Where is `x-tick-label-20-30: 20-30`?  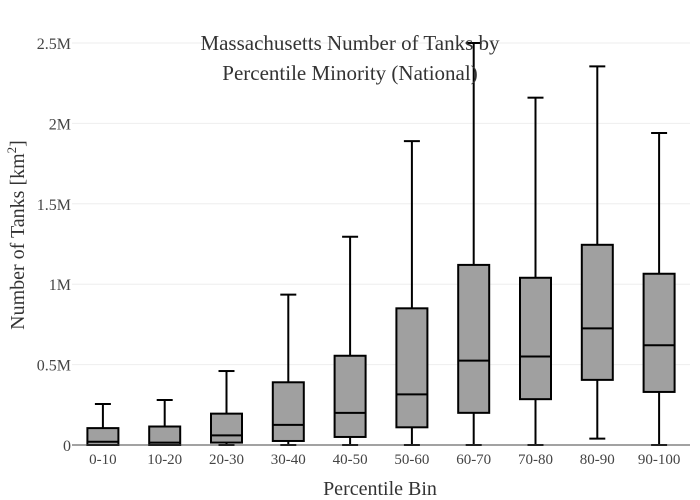 x-tick-label-20-30: 20-30 is located at coordinates (226, 460).